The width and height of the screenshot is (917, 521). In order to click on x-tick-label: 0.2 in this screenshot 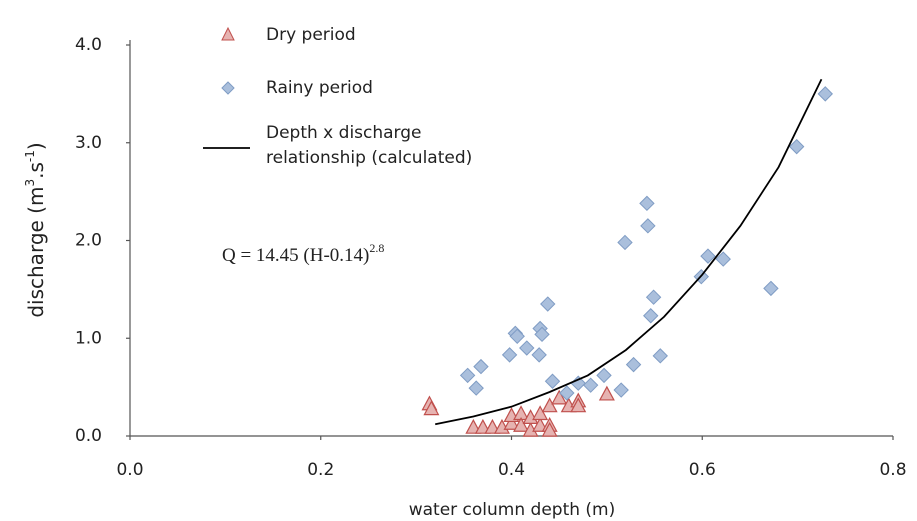, I will do `click(320, 470)`.